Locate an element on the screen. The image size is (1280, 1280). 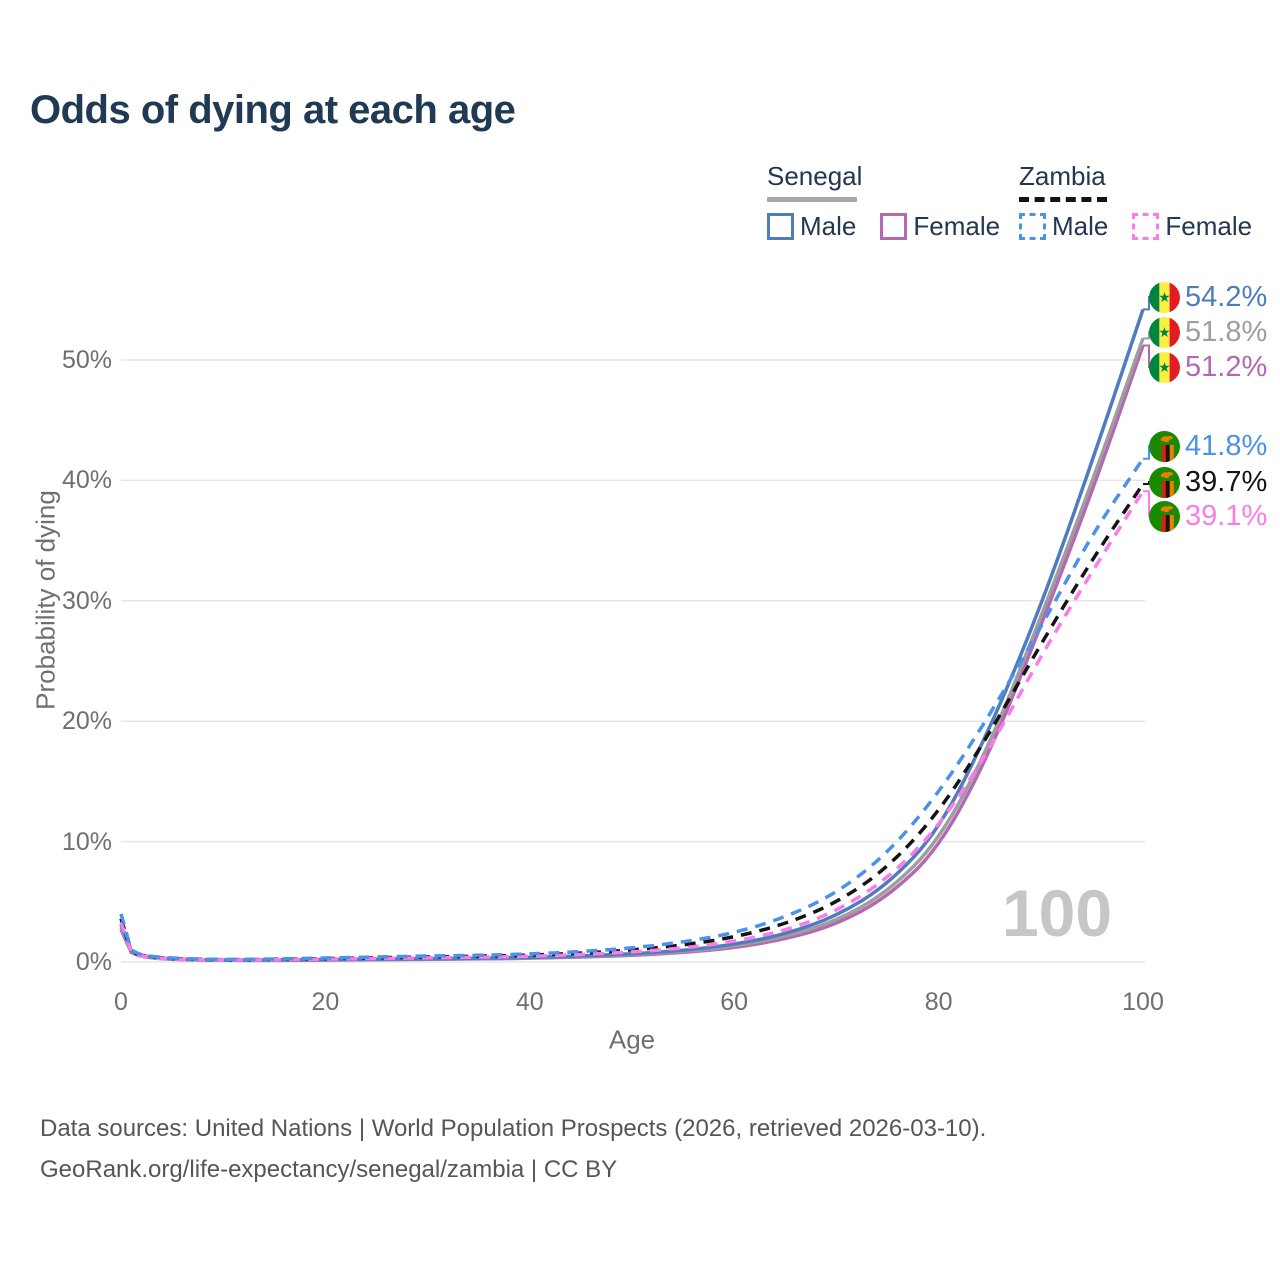
y-tick-label: 10% is located at coordinates (86, 841).